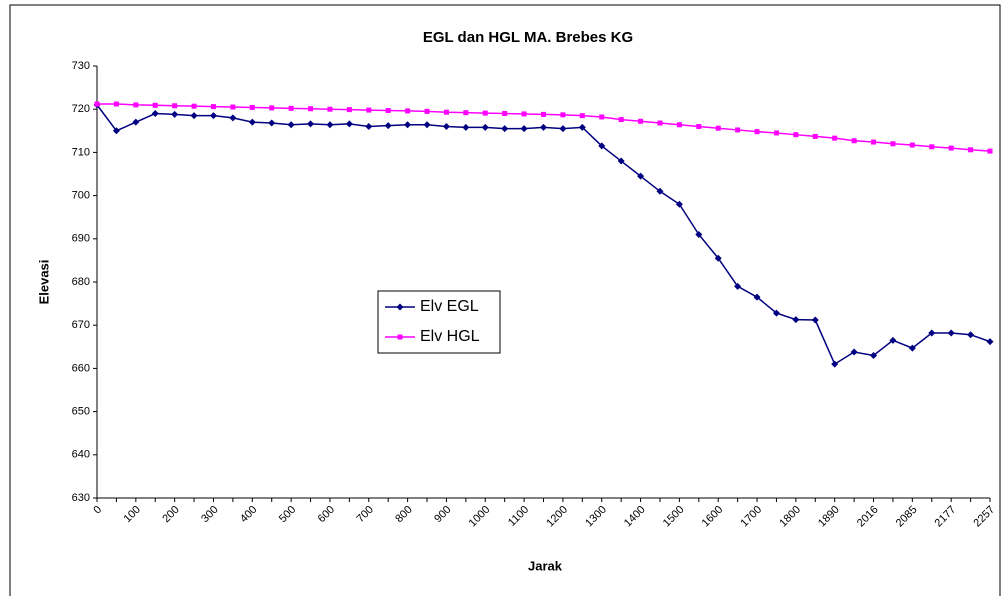 The image size is (1001, 596). What do you see at coordinates (81, 66) in the screenshot?
I see `y-tick-label: 730` at bounding box center [81, 66].